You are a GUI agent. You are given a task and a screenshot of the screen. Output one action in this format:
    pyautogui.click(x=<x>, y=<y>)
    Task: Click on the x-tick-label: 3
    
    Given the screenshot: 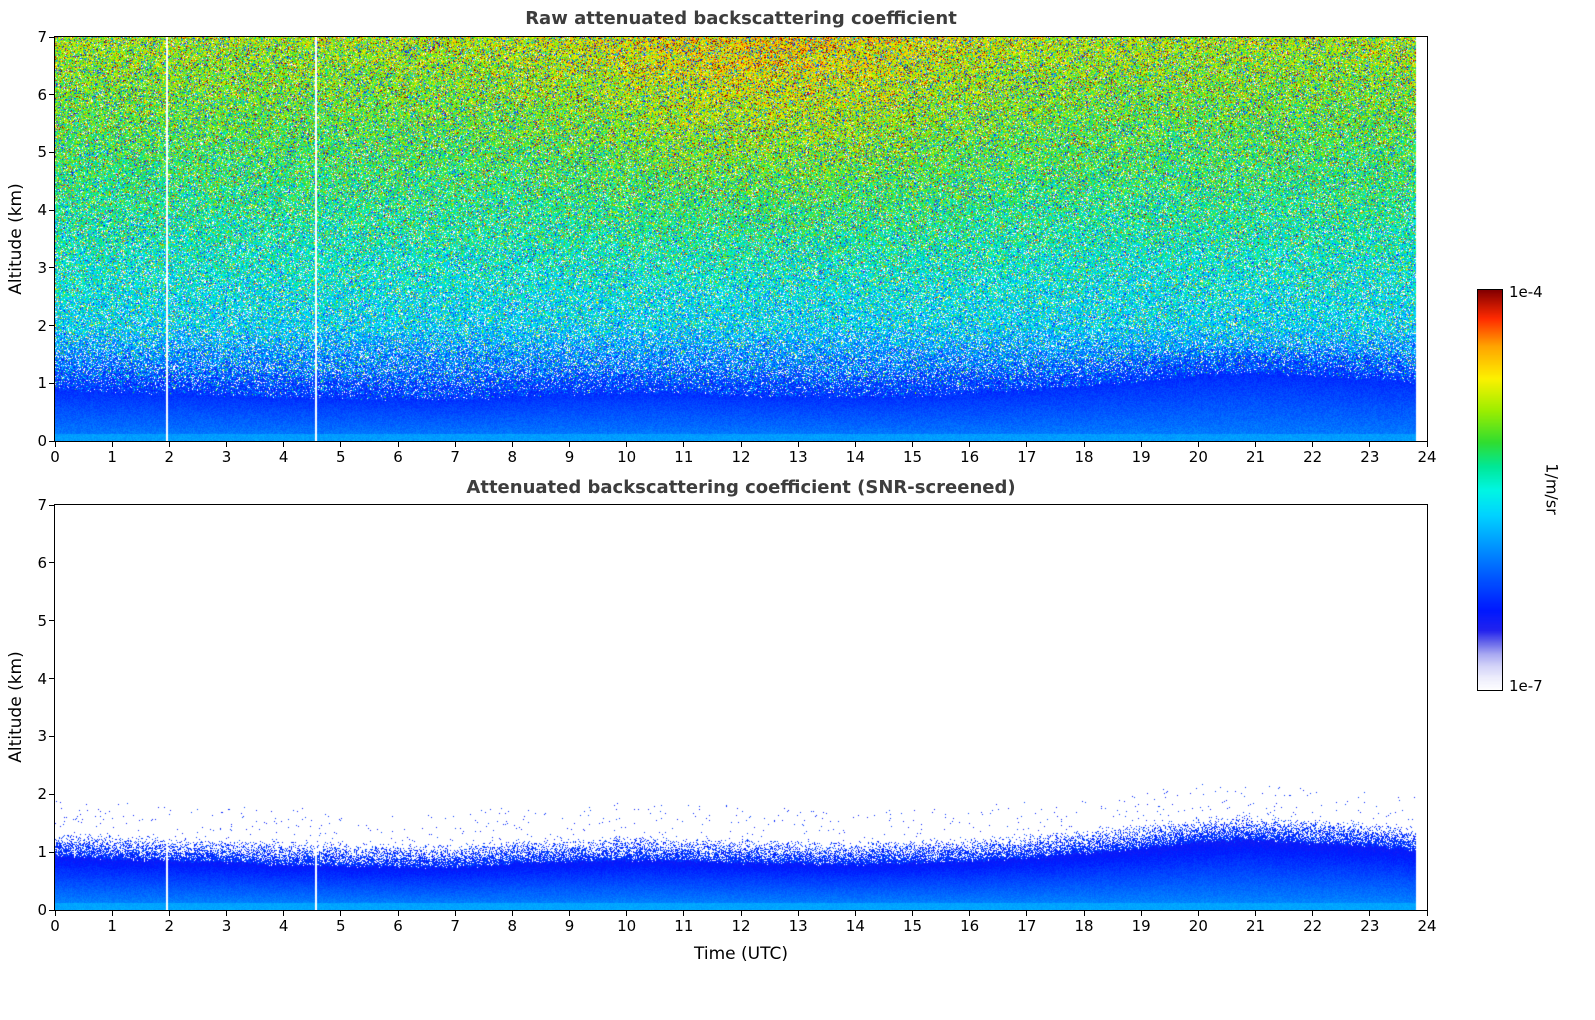 What is the action you would take?
    pyautogui.click(x=226, y=457)
    